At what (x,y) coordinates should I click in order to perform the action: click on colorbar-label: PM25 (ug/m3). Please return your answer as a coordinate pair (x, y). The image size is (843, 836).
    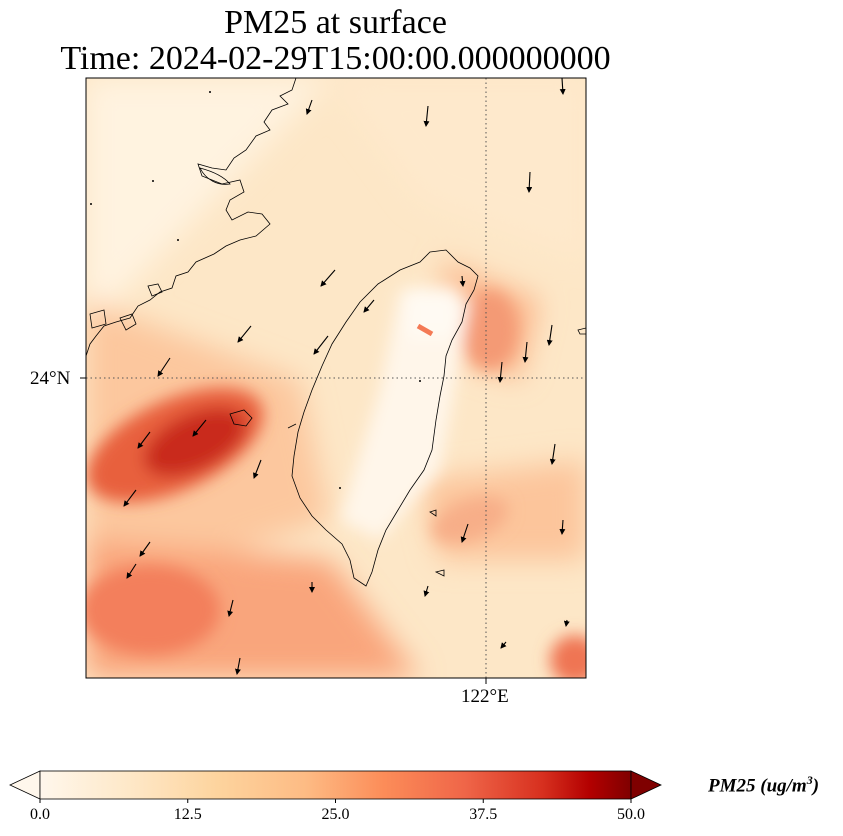
    Looking at the image, I should click on (763, 785).